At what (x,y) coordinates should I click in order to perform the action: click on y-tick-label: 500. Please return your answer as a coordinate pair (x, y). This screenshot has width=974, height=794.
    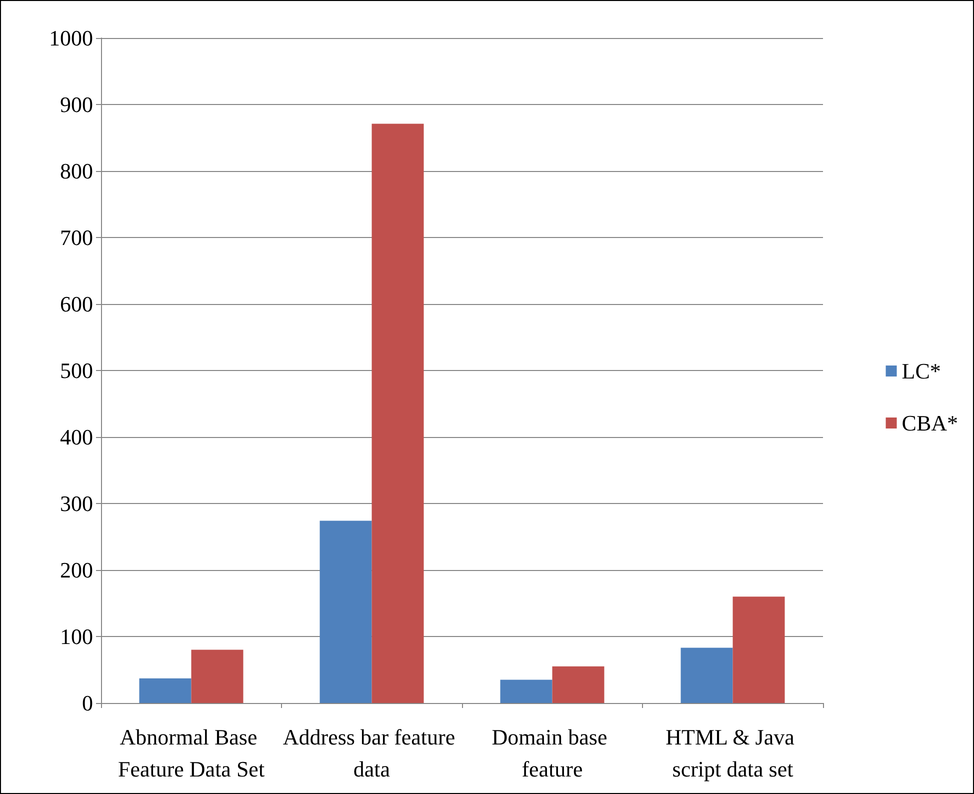
    Looking at the image, I should click on (76, 370).